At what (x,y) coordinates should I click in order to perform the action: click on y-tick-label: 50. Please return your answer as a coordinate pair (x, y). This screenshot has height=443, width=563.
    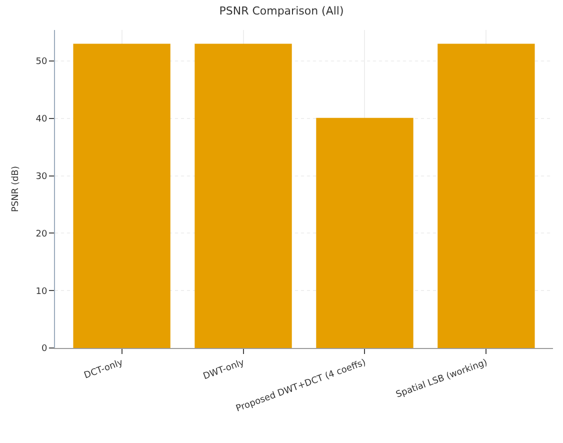
    Looking at the image, I should click on (42, 62).